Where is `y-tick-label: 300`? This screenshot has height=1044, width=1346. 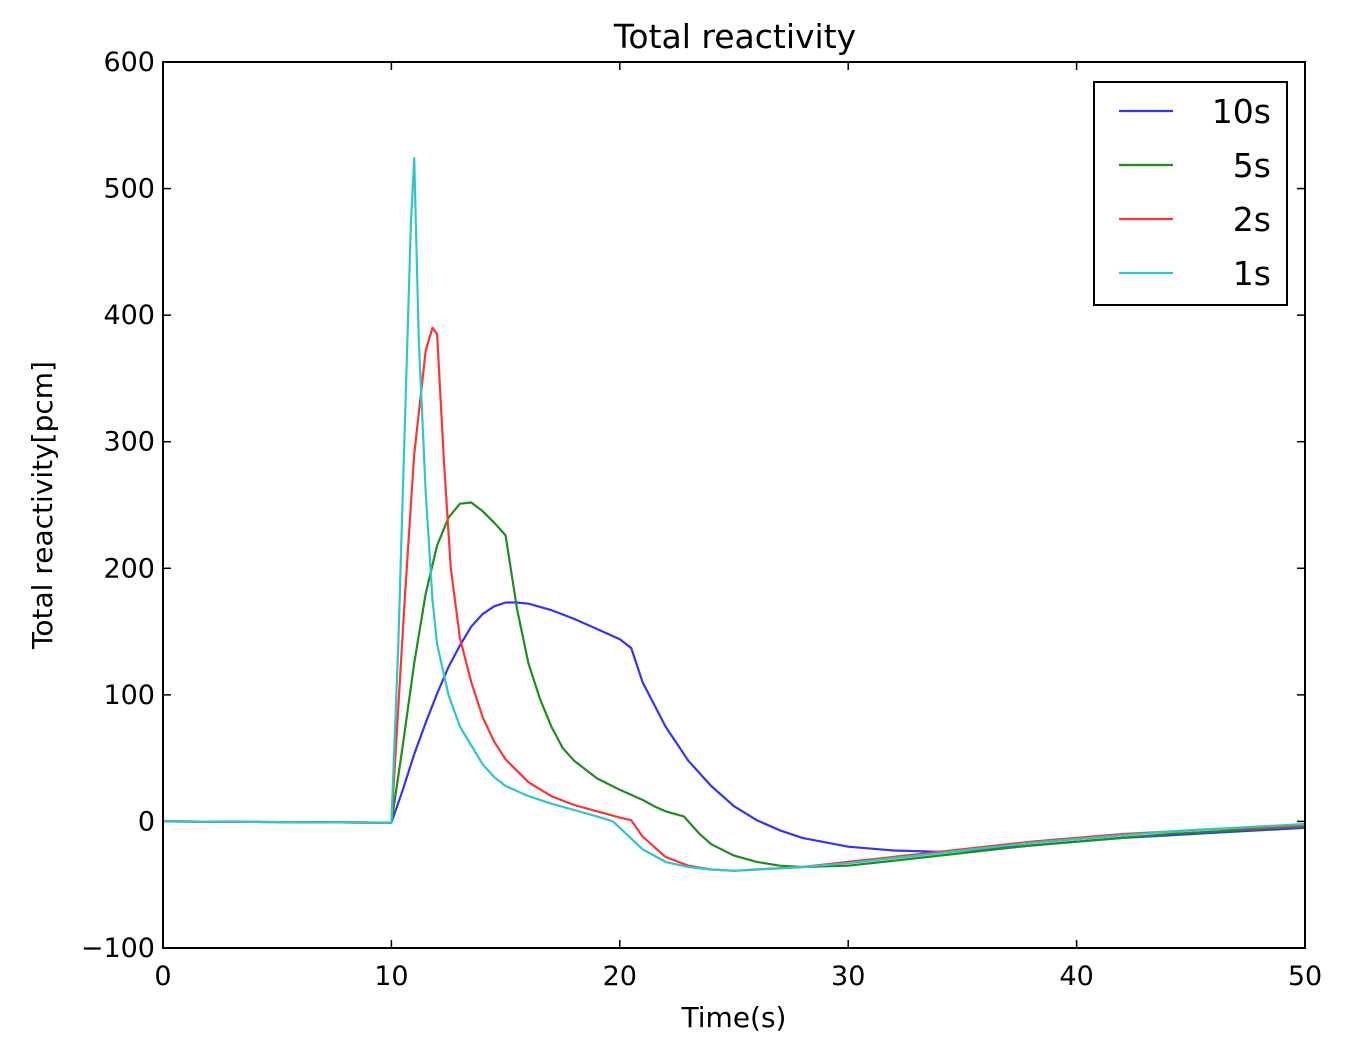 y-tick-label: 300 is located at coordinates (129, 442).